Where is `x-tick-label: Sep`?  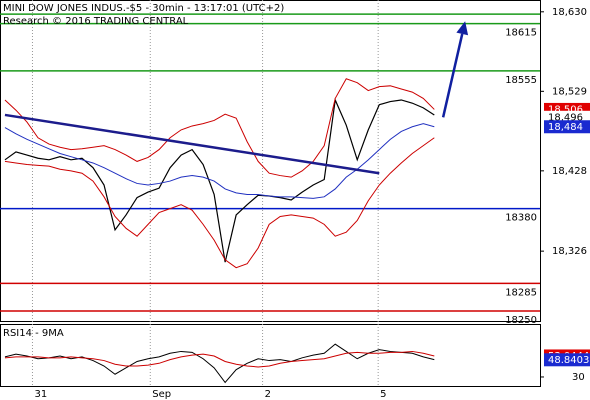
x-tick-label: Sep is located at coordinates (161, 394).